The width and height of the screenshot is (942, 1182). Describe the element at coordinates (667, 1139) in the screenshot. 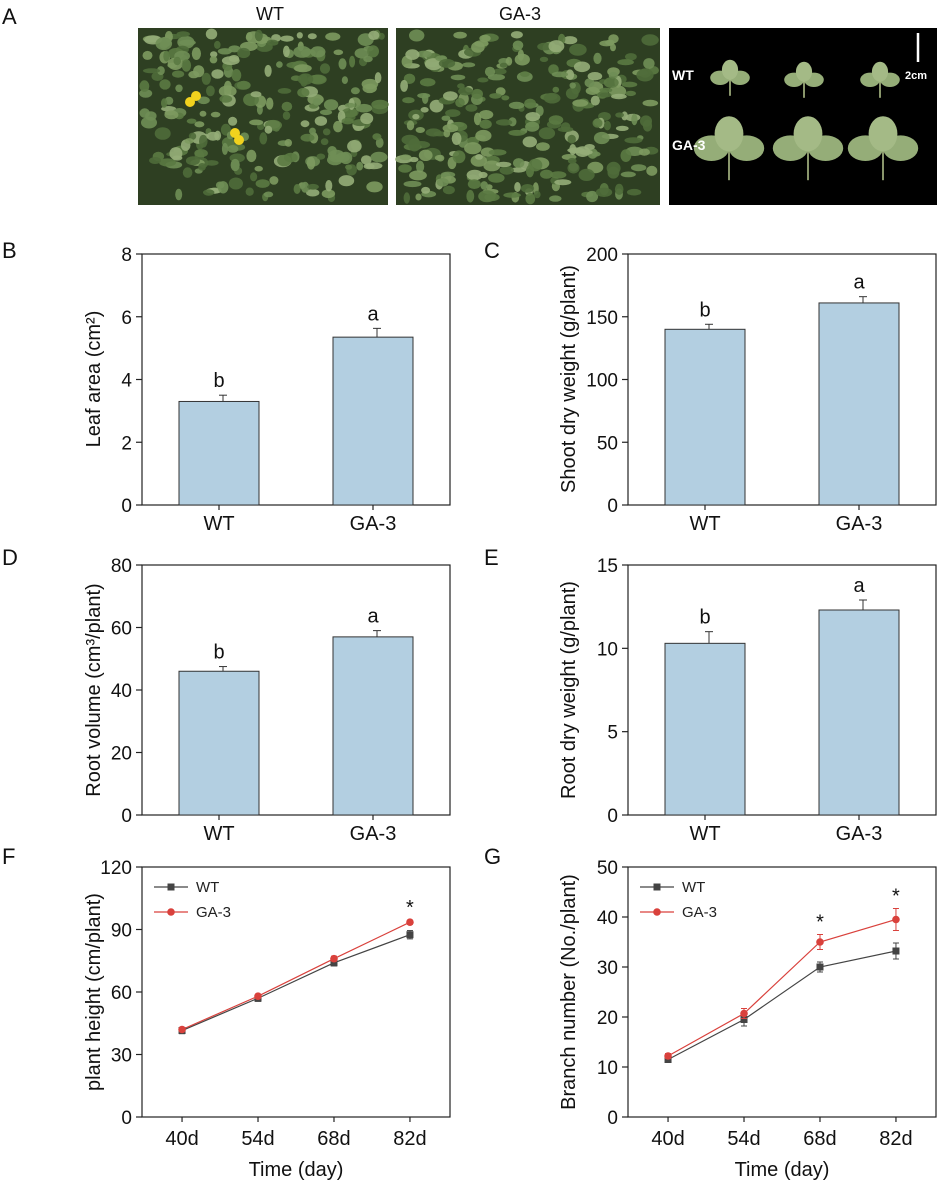

I see `x-tick-label: 40d` at that location.